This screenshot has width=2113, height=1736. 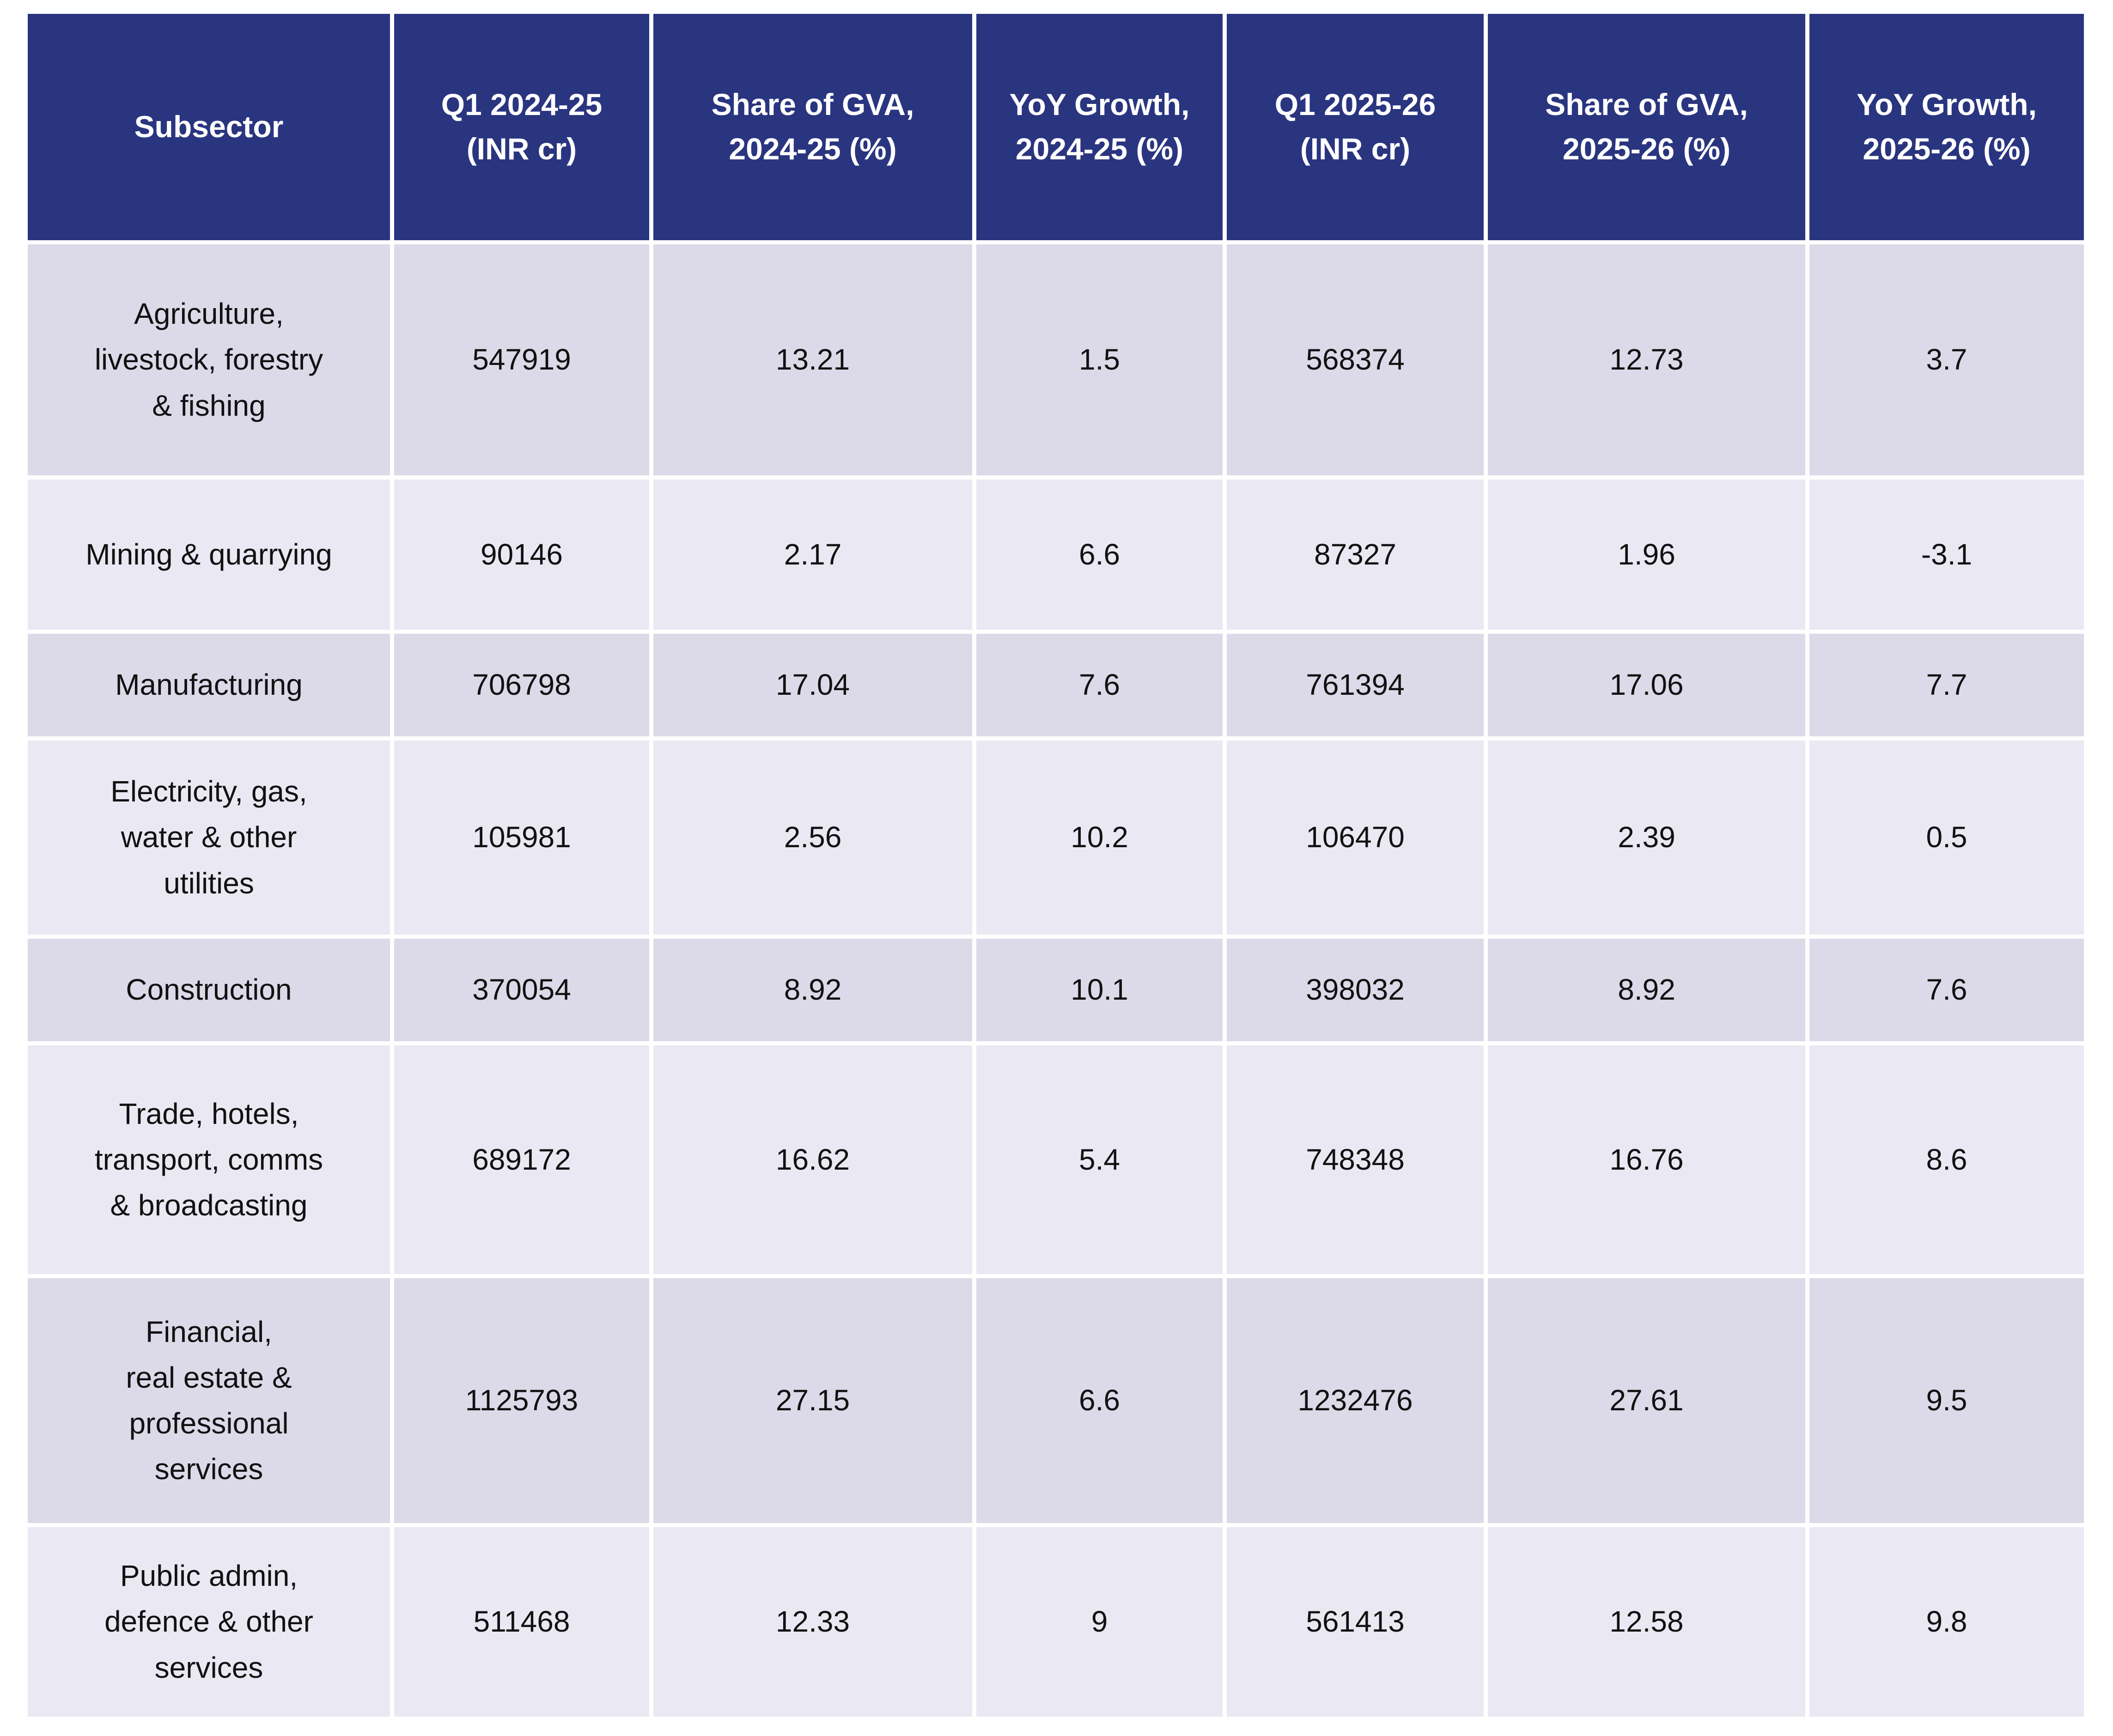 What do you see at coordinates (1946, 1622) in the screenshot?
I see `table-cell: 9.8` at bounding box center [1946, 1622].